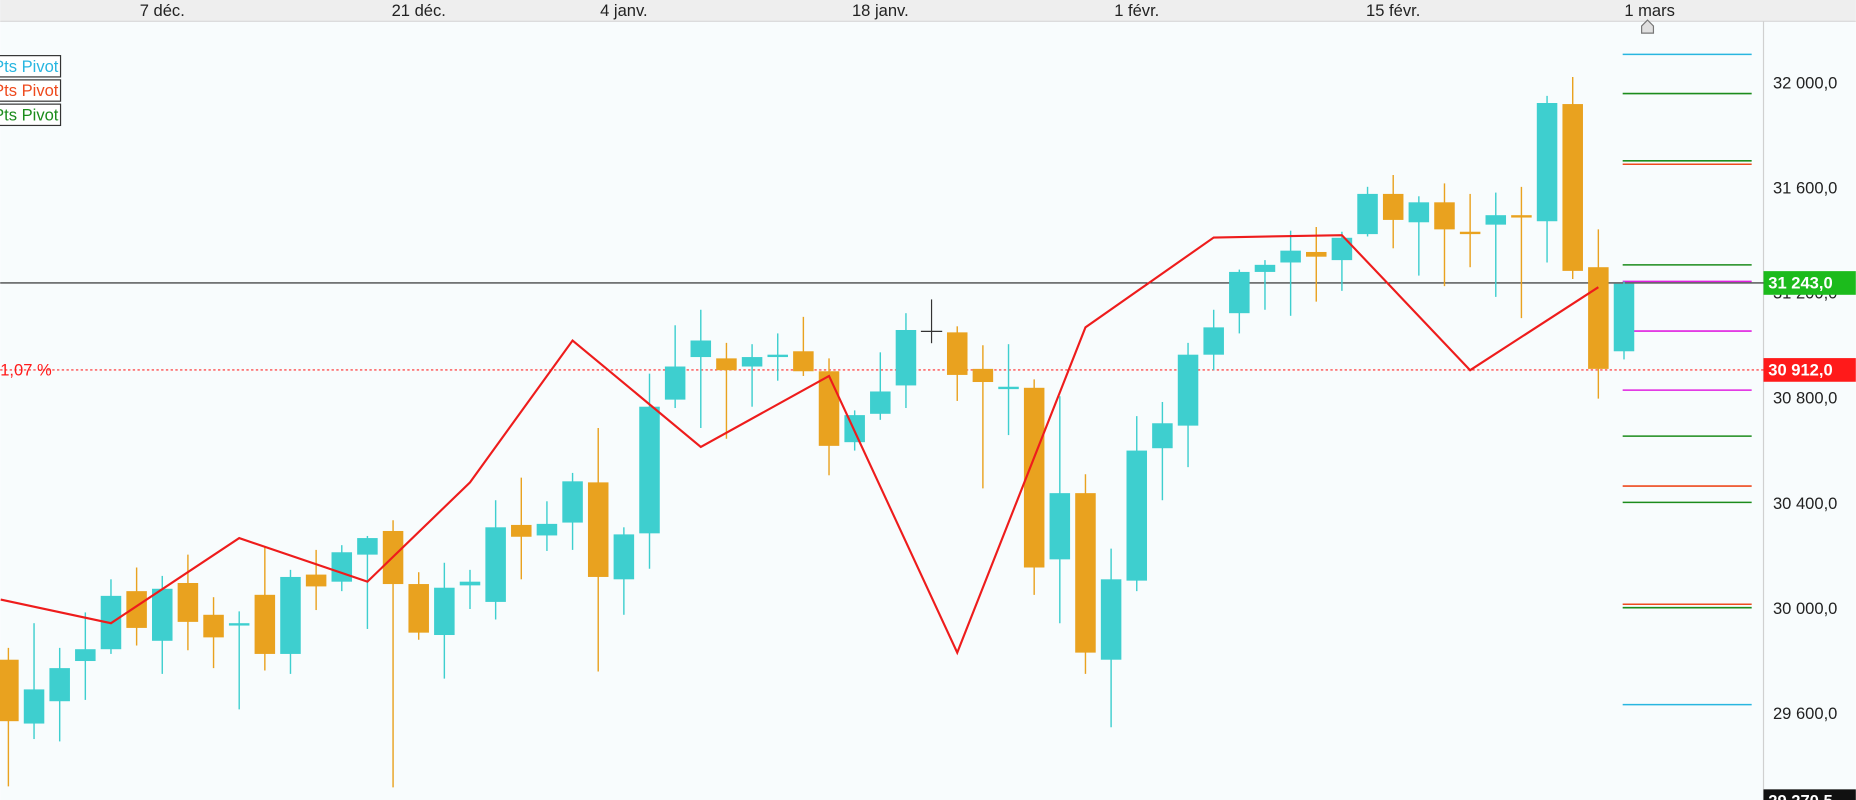 The height and width of the screenshot is (800, 1856). I want to click on crosshair-cursor, so click(931, 321).